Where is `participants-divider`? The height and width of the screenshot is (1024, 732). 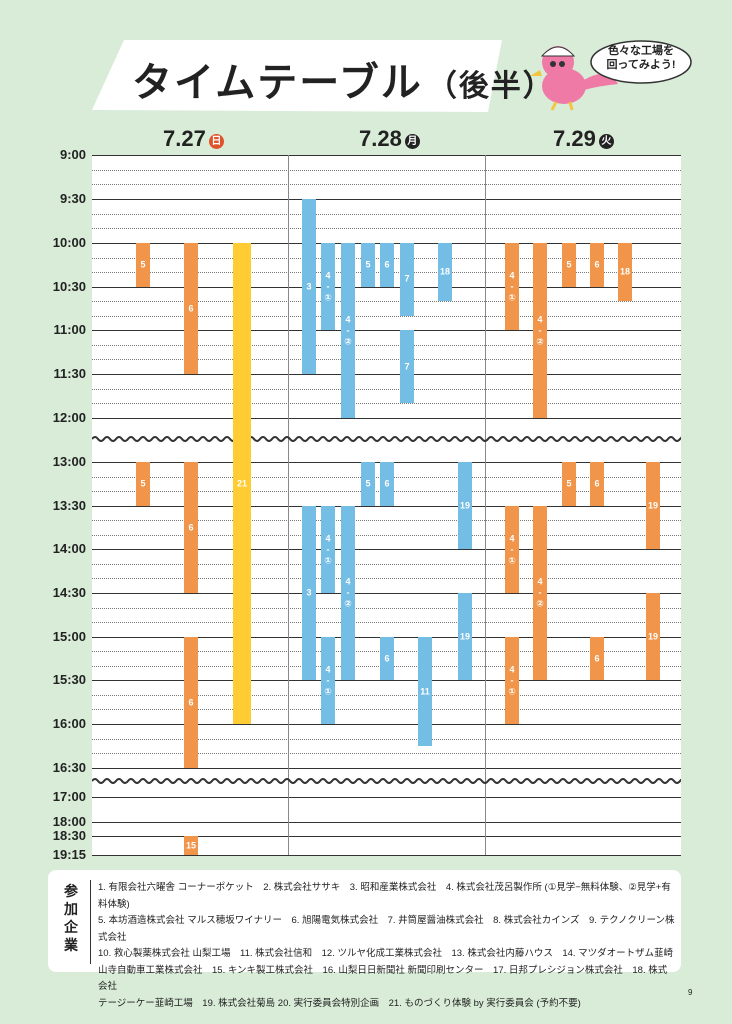 participants-divider is located at coordinates (90, 922).